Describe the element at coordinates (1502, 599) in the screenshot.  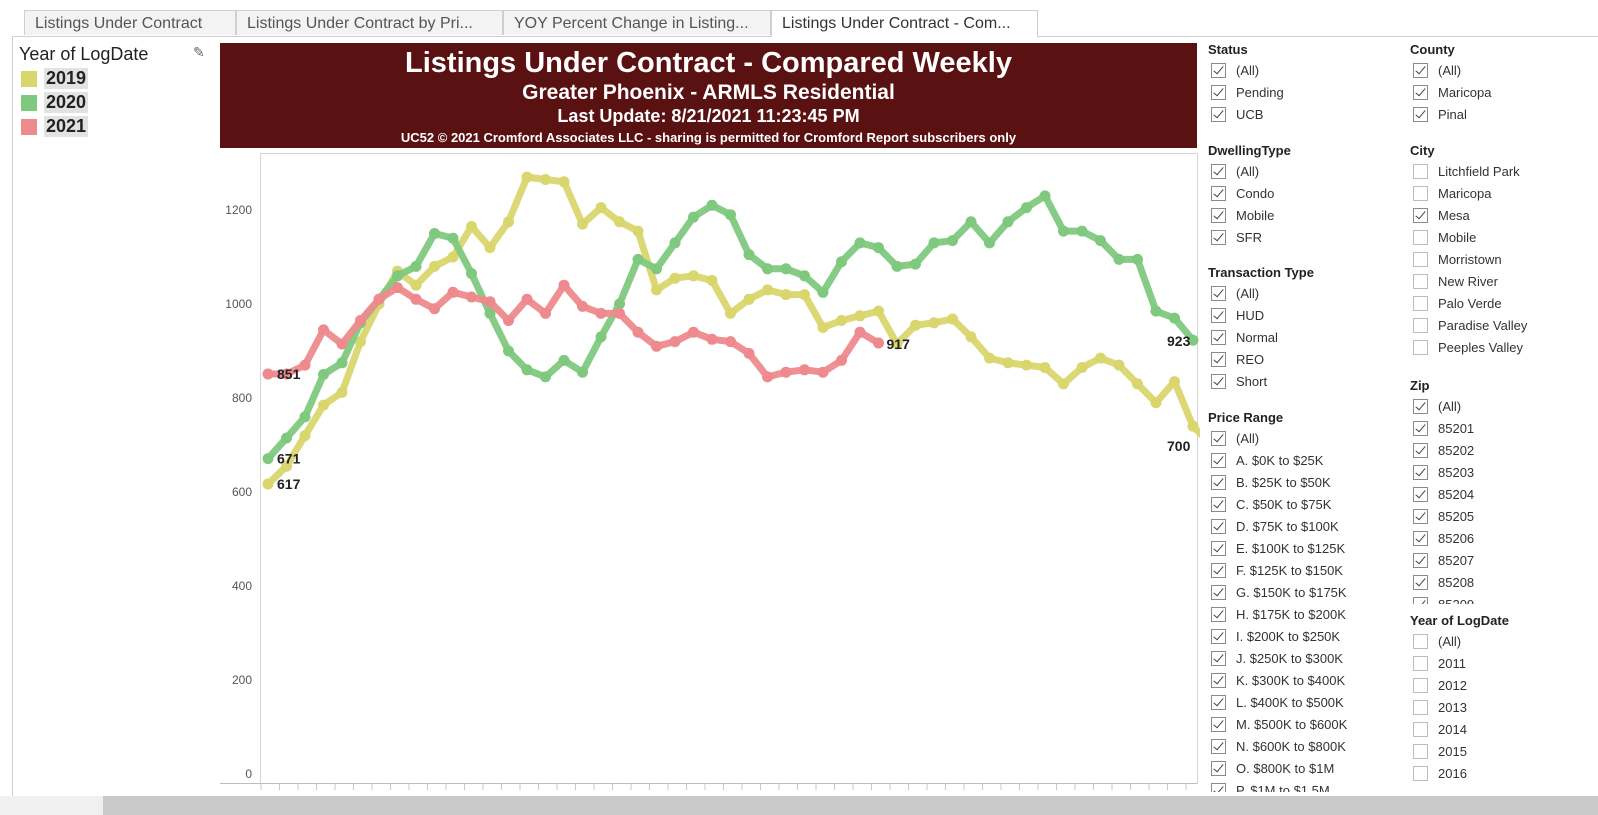
I see `filter-option: 85209` at that location.